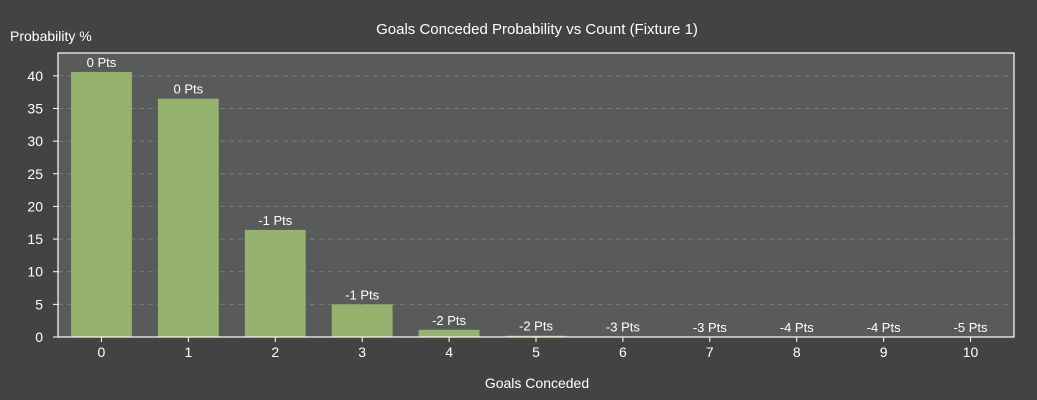 The height and width of the screenshot is (400, 1037). Describe the element at coordinates (35, 206) in the screenshot. I see `y-tick-label: 20` at that location.